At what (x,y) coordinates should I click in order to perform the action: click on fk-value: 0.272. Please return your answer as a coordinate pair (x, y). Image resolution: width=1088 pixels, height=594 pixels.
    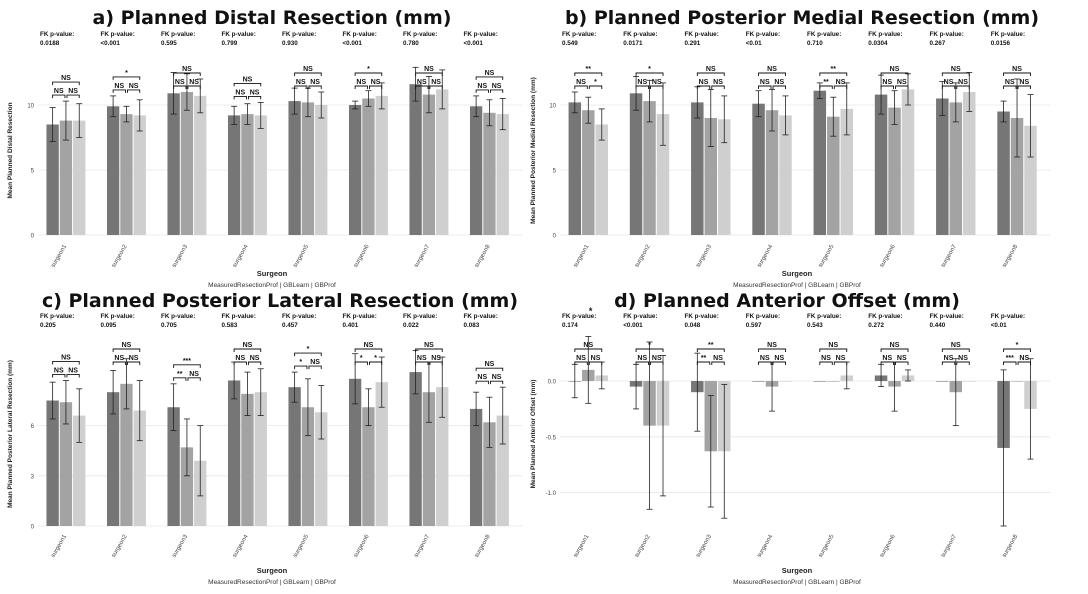
    Looking at the image, I should click on (876, 325).